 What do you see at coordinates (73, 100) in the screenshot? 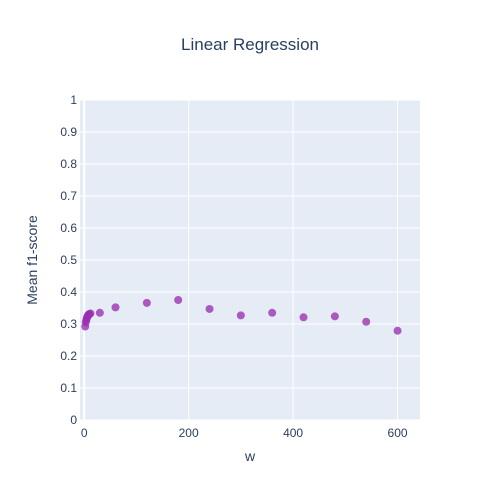
I see `y-tick-label: 1` at bounding box center [73, 100].